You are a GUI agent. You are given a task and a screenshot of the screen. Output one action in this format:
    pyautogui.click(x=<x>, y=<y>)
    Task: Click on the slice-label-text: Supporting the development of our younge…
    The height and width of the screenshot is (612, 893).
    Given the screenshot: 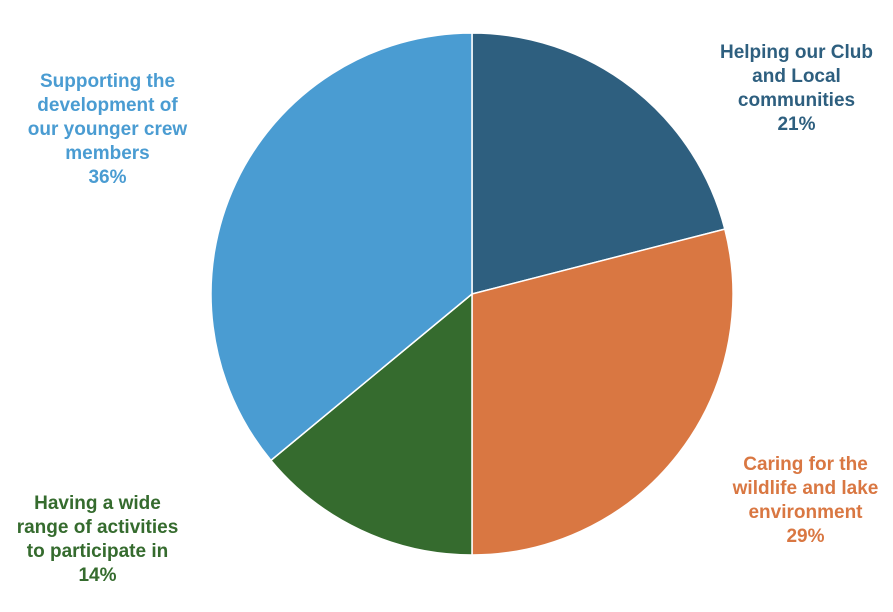 What is the action you would take?
    pyautogui.click(x=107, y=117)
    